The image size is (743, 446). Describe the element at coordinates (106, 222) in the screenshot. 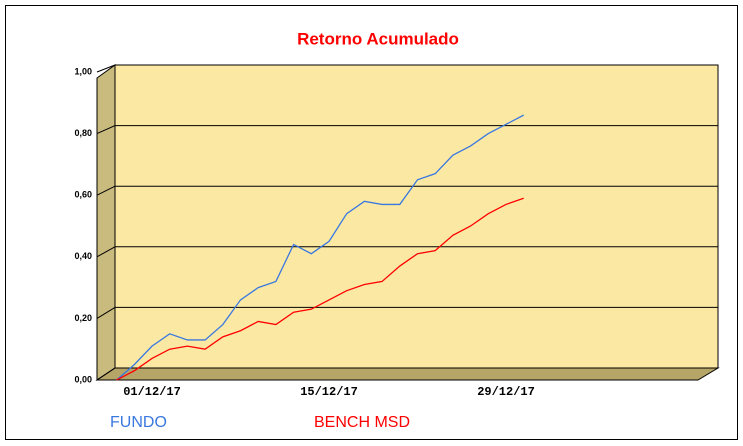

I see `left-wall` at that location.